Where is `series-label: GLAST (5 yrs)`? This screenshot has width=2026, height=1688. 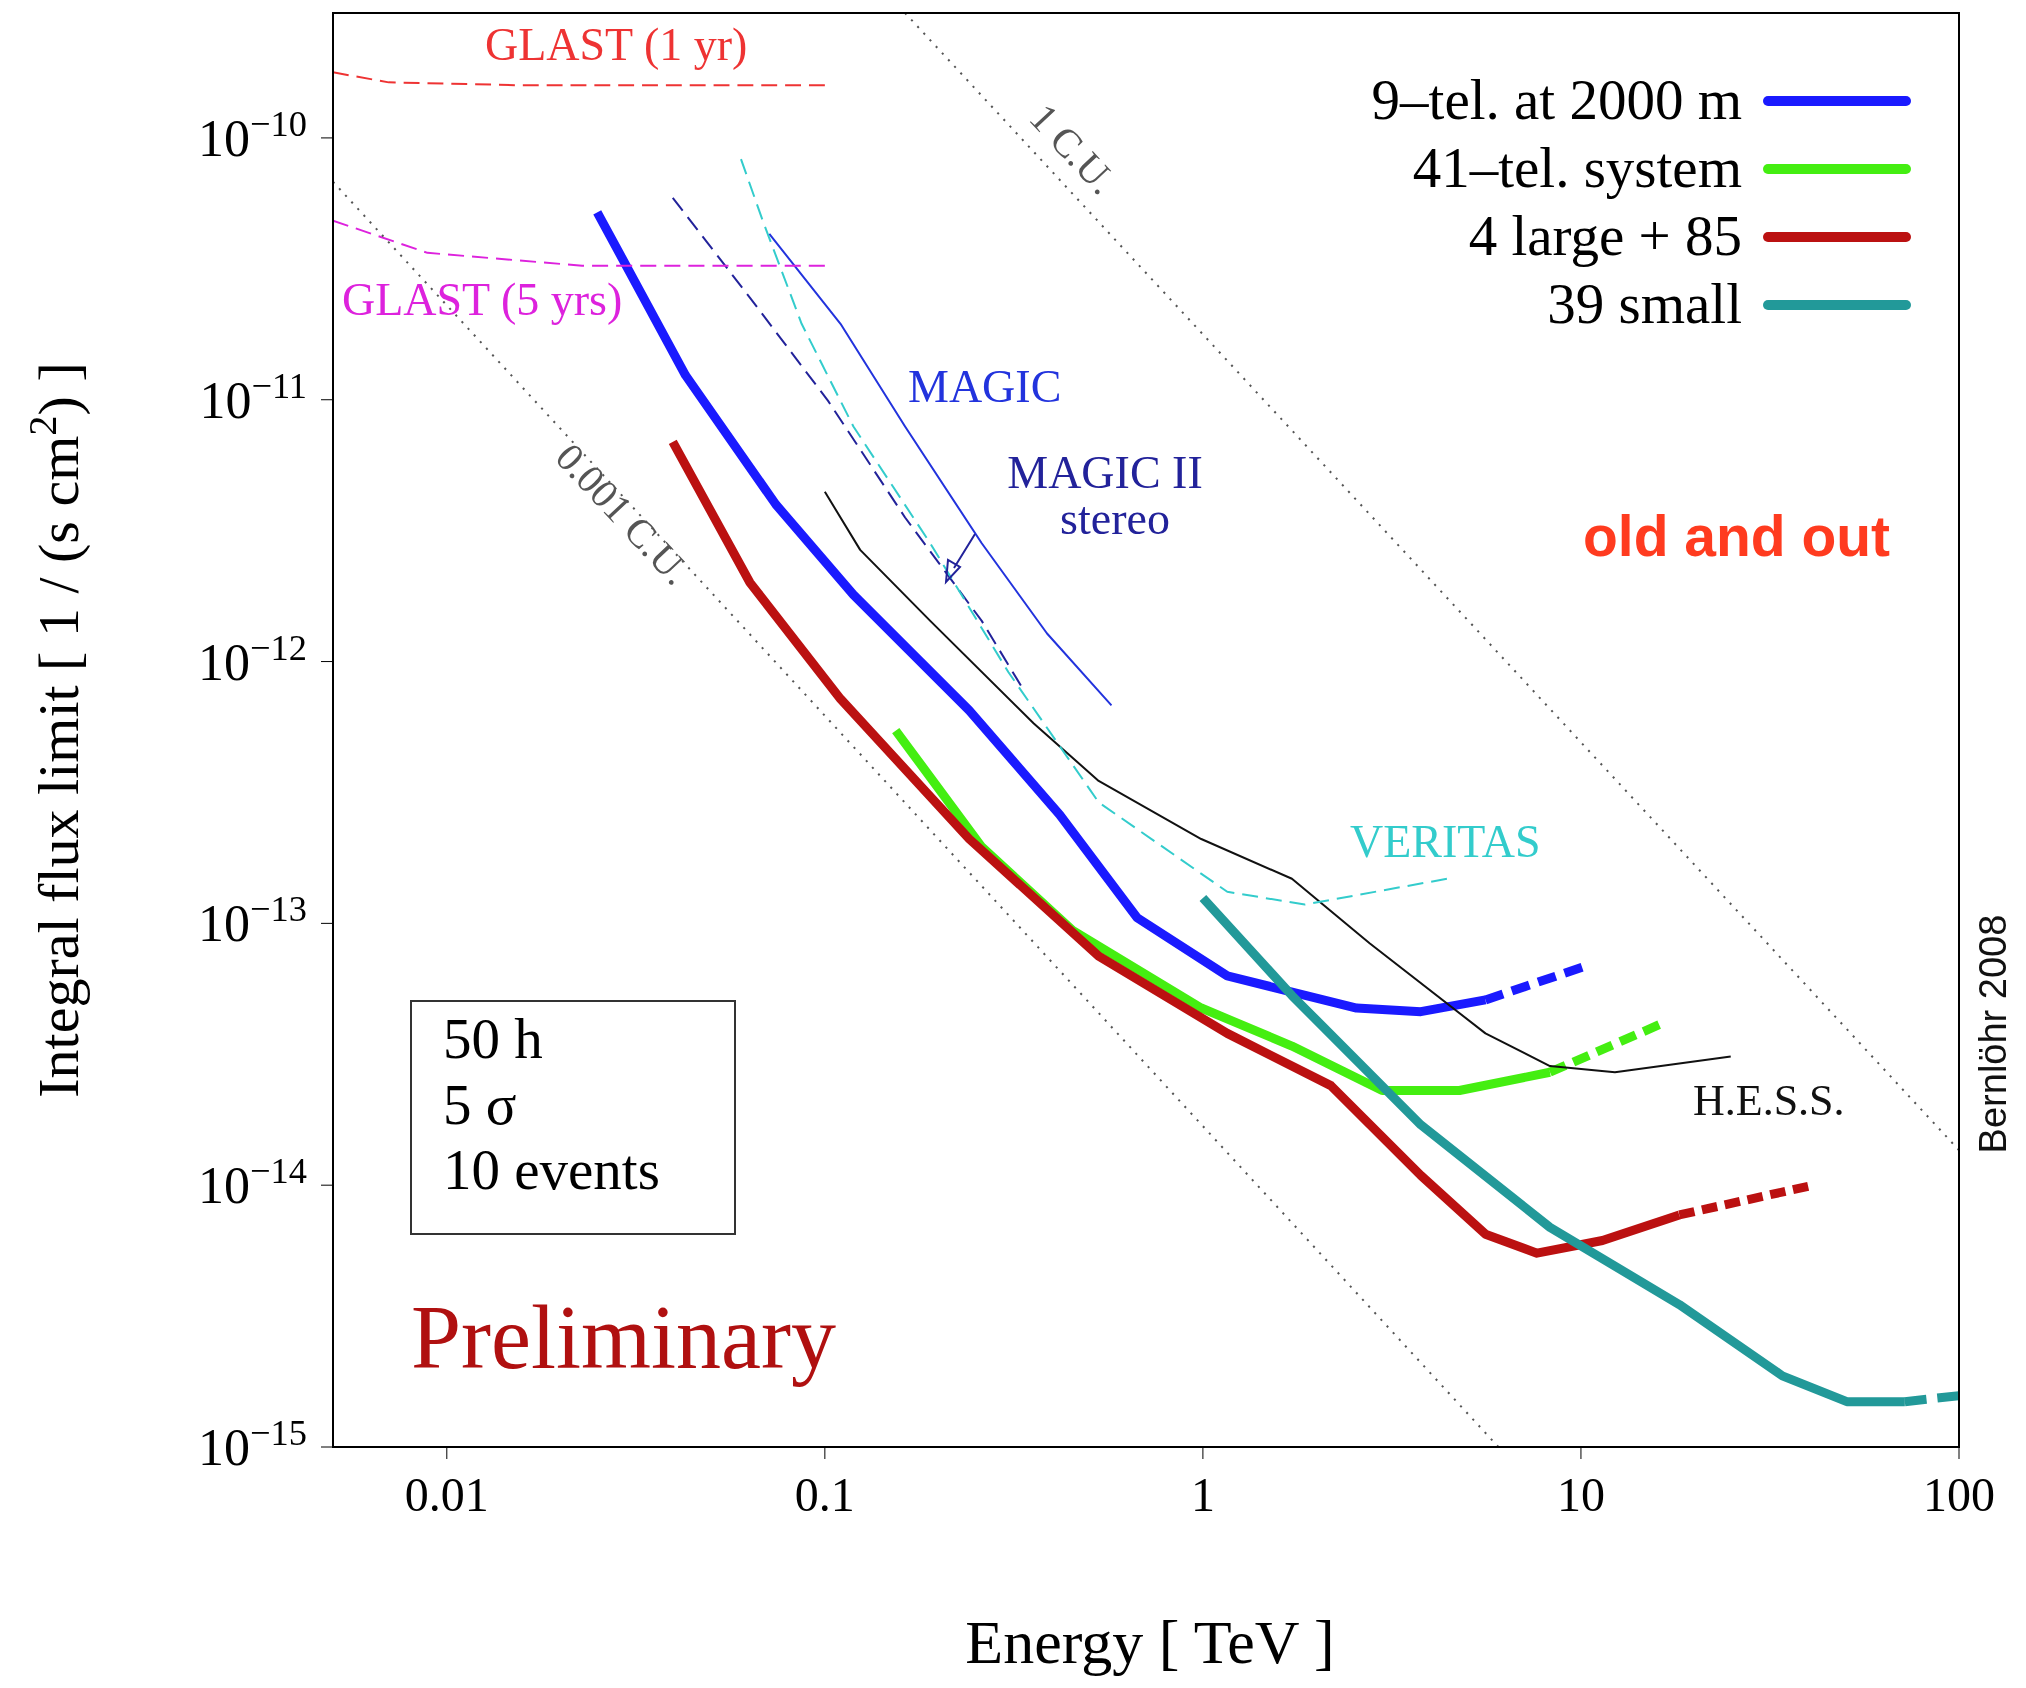 series-label: GLAST (5 yrs) is located at coordinates (482, 299).